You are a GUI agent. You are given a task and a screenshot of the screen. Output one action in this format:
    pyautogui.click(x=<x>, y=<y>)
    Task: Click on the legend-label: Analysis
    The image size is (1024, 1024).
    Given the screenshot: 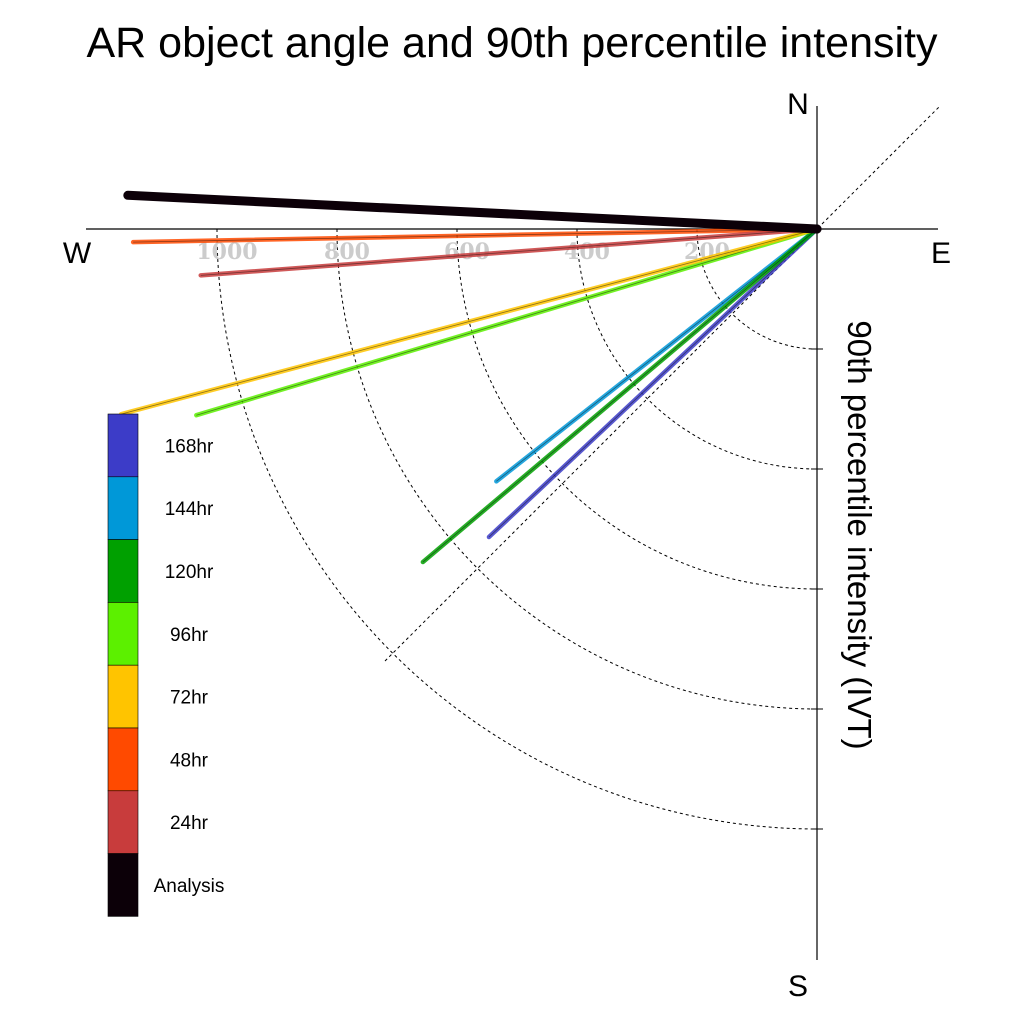 What is the action you would take?
    pyautogui.click(x=189, y=886)
    